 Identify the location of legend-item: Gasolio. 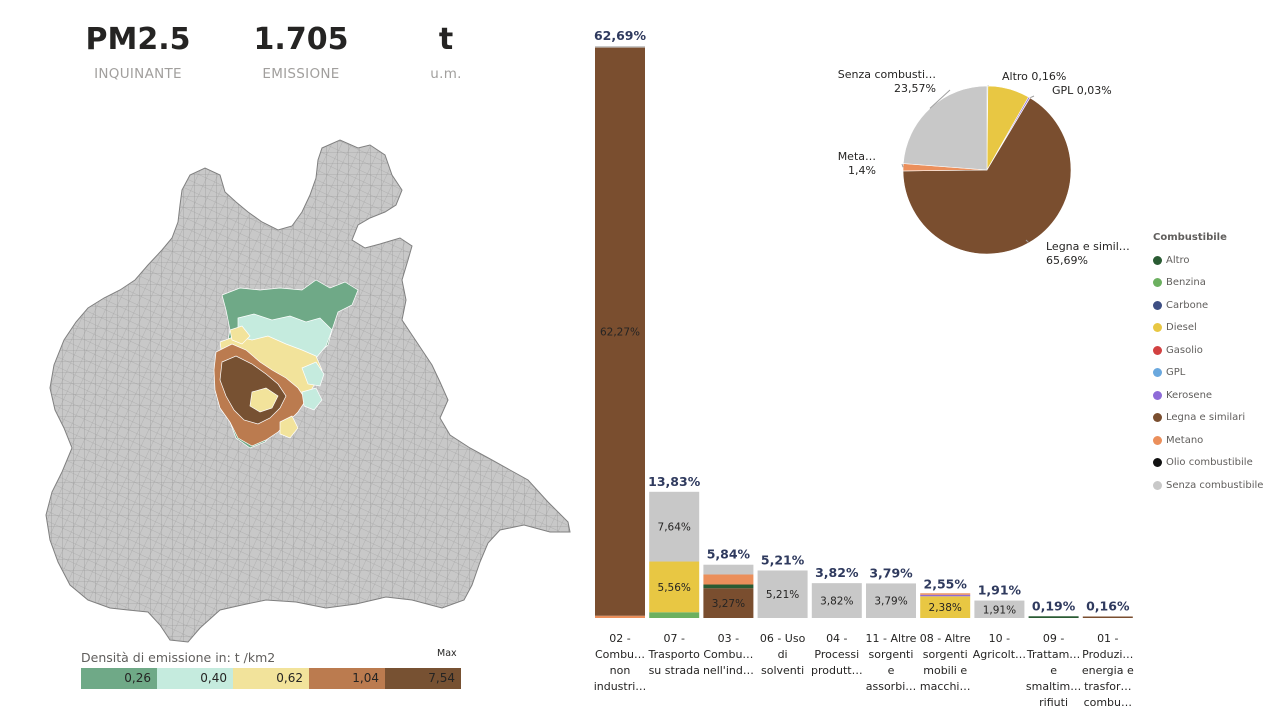
(1208, 350).